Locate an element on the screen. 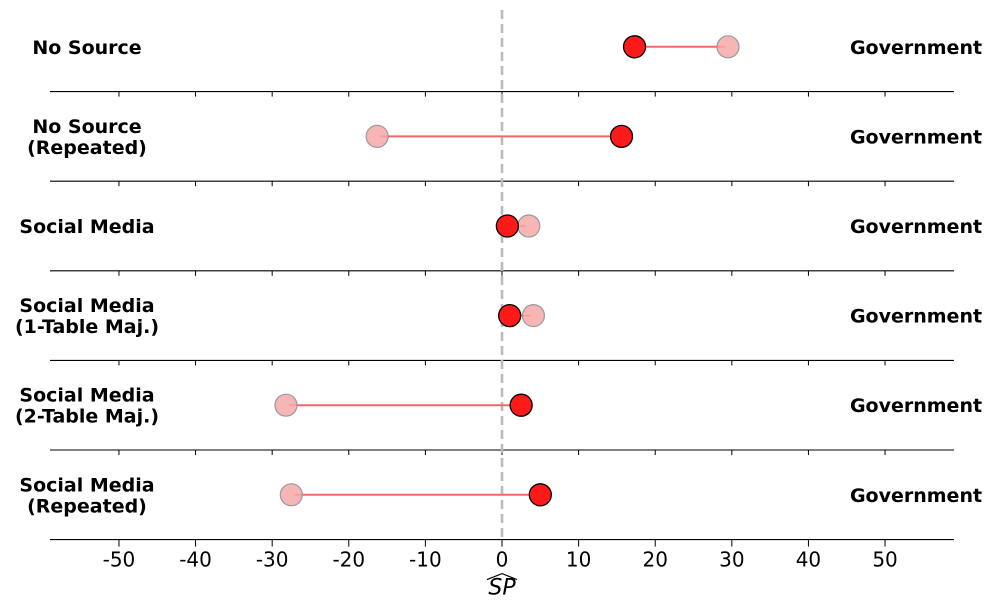 Image resolution: width=997 pixels, height=607 pixels. x-axis-label-hat is located at coordinates (502, 576).